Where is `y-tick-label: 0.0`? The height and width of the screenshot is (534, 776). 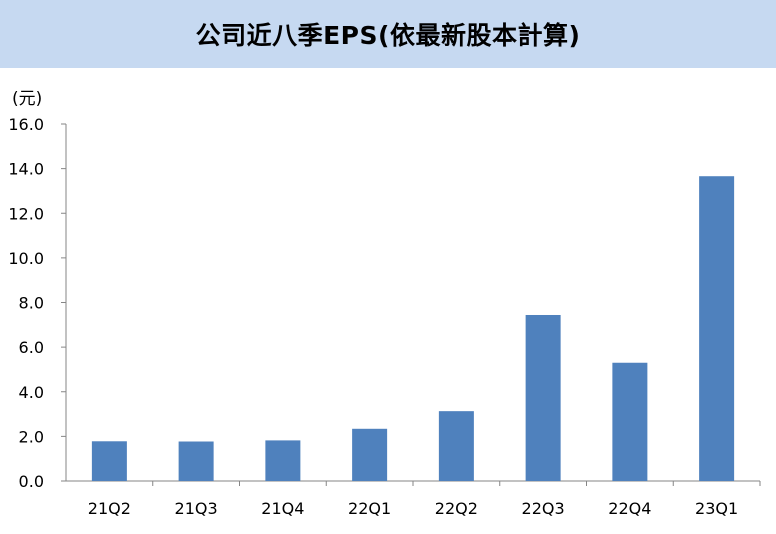
y-tick-label: 0.0 is located at coordinates (31, 481).